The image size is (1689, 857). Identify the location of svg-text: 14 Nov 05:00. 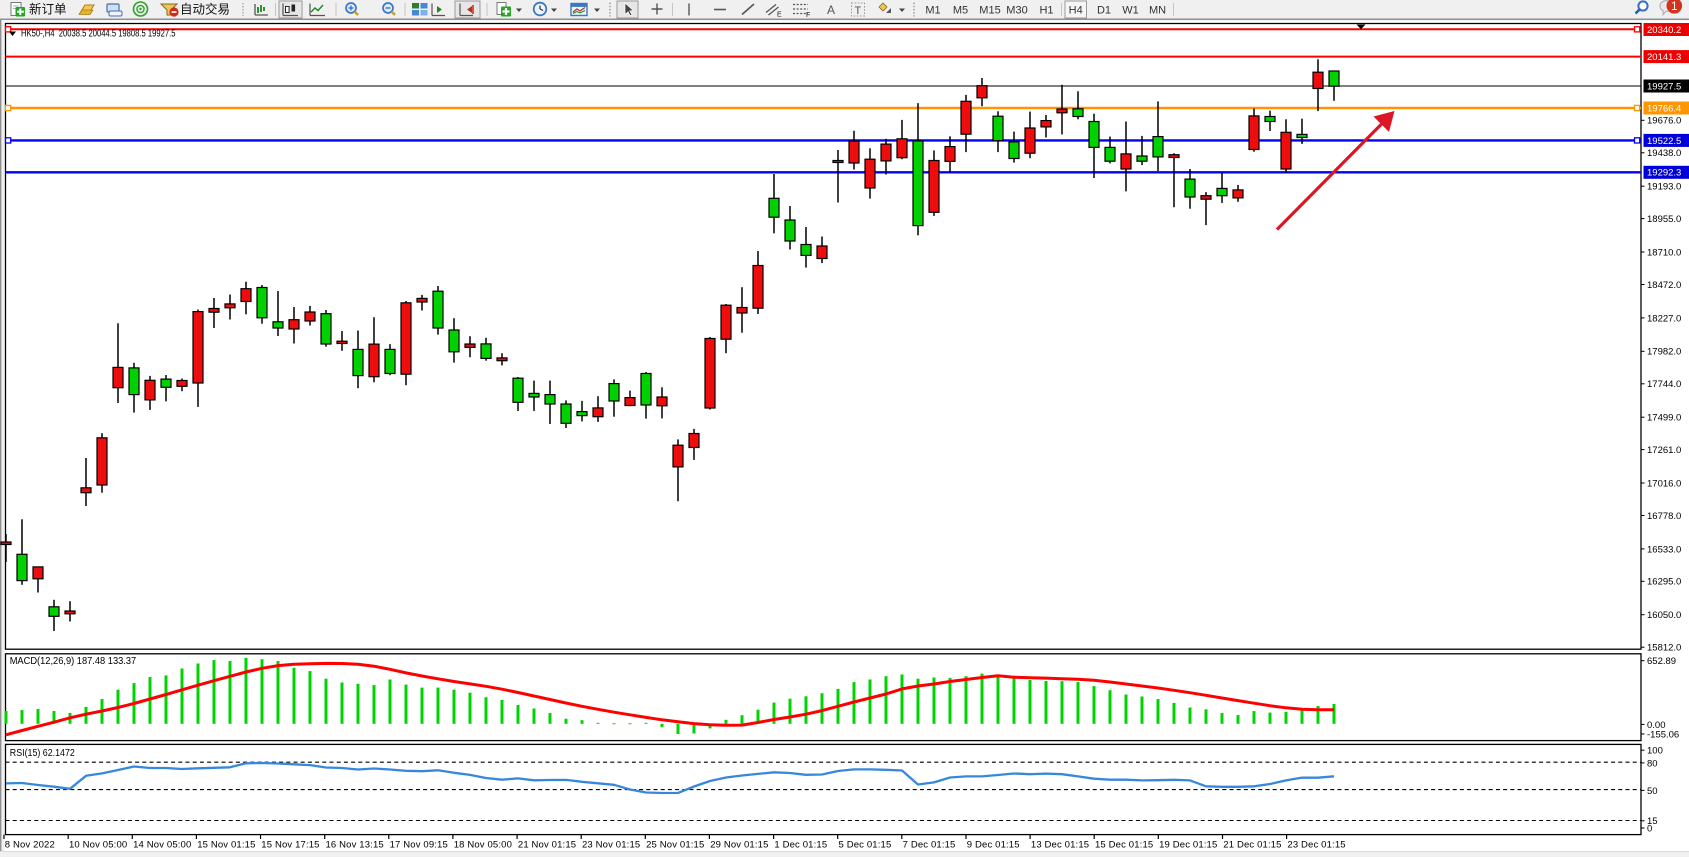
(162, 844).